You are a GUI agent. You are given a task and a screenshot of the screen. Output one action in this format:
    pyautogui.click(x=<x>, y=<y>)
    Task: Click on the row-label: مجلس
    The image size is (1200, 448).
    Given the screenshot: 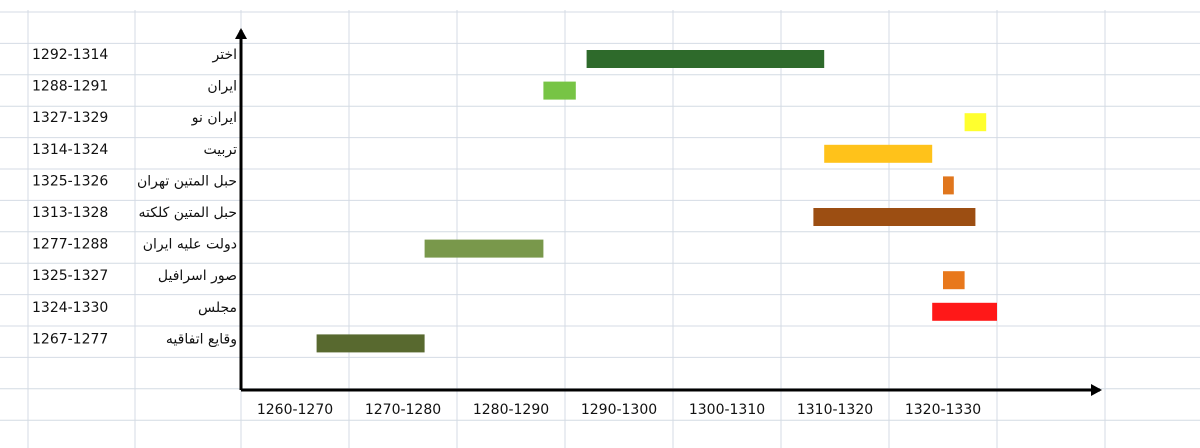 What is the action you would take?
    pyautogui.click(x=217, y=308)
    